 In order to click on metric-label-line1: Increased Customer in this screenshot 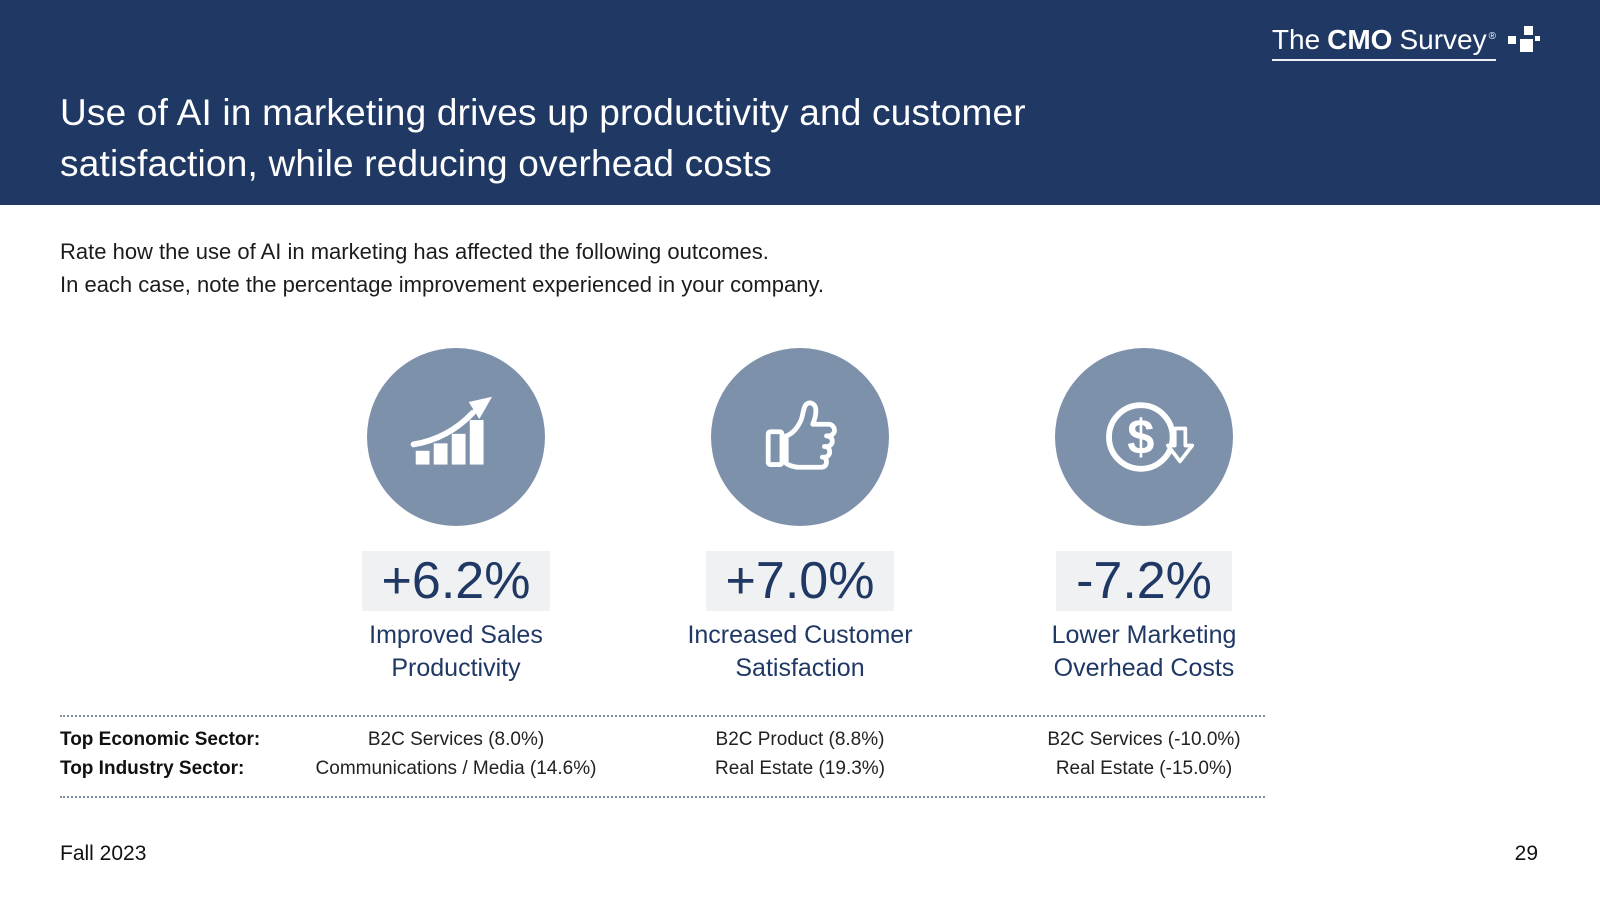, I will do `click(800, 635)`.